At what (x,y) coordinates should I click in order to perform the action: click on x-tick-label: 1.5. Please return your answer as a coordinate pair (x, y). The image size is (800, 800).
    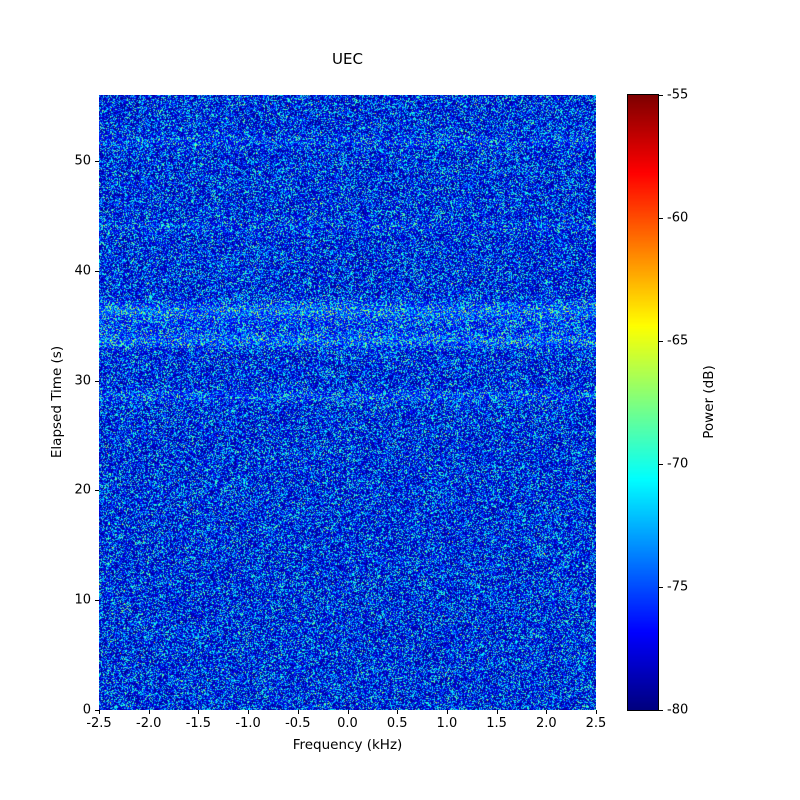
    Looking at the image, I should click on (496, 723).